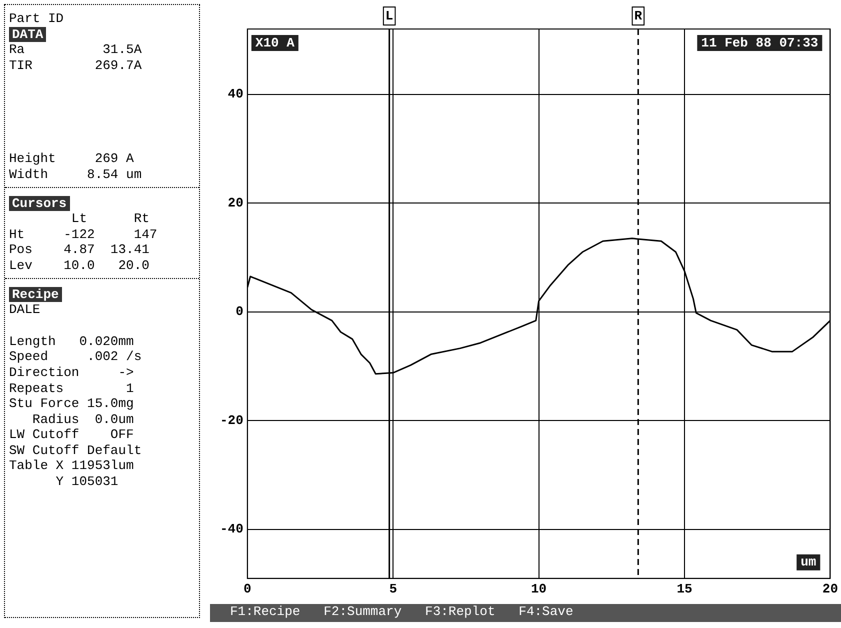  What do you see at coordinates (75, 174) in the screenshot?
I see `text: Width 8.54 um` at bounding box center [75, 174].